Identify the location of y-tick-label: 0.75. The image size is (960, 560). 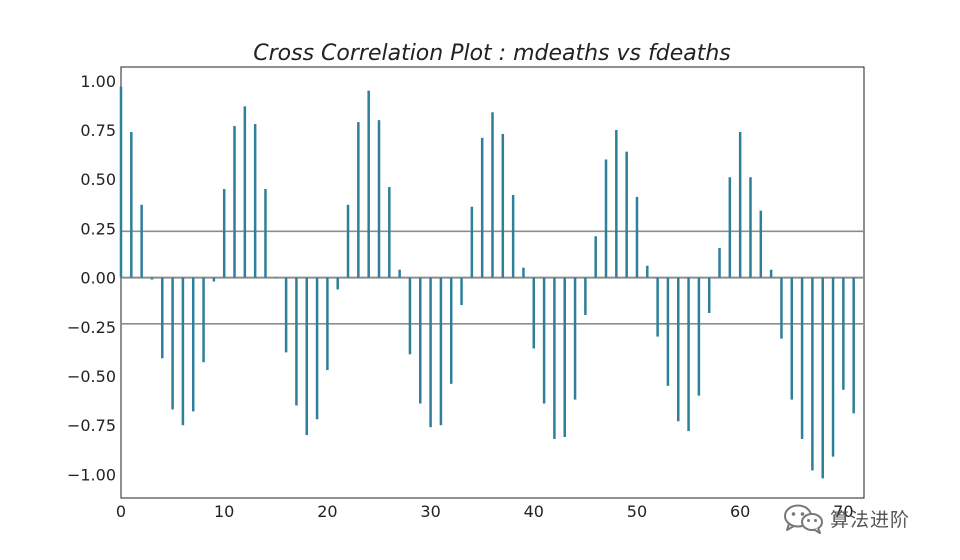
(98, 130).